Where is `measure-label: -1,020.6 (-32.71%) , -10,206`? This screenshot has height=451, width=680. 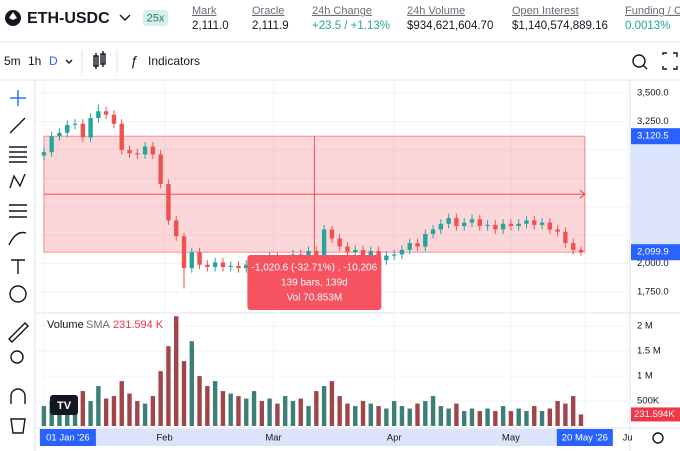 measure-label: -1,020.6 (-32.71%) , -10,206 is located at coordinates (315, 268).